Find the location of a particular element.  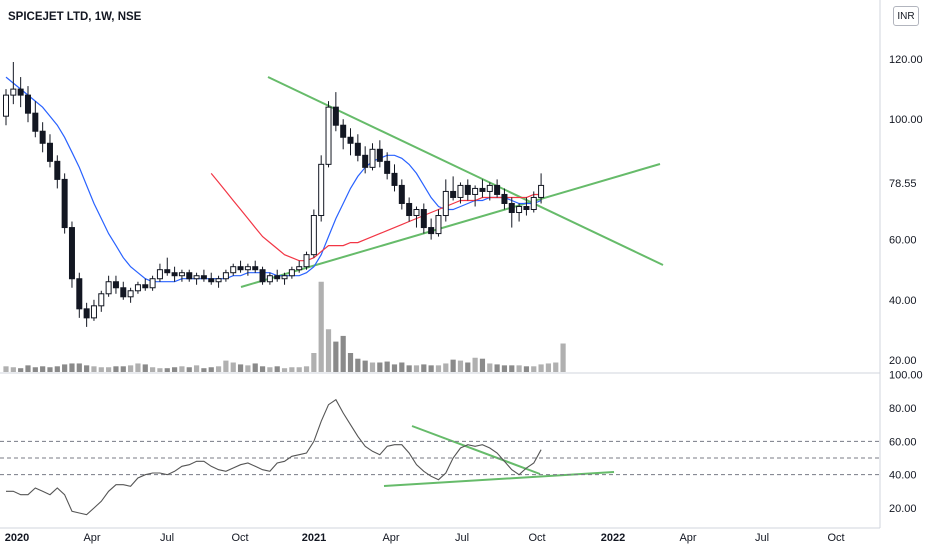

rsi-axis-tick: 40.00 is located at coordinates (903, 476).